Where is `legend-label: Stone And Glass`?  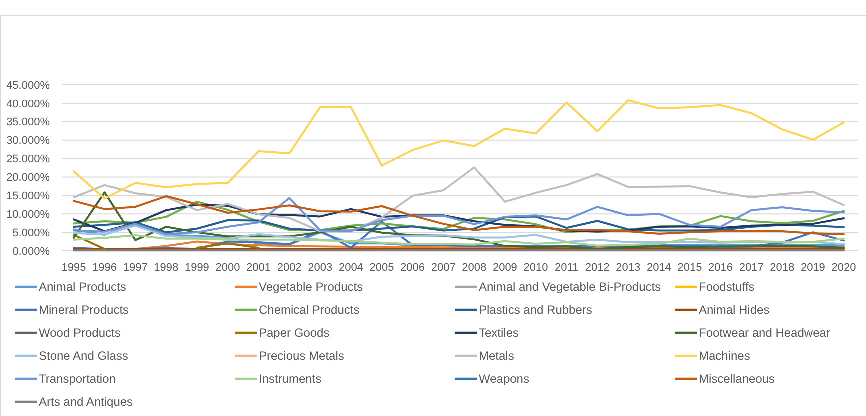 legend-label: Stone And Glass is located at coordinates (83, 356).